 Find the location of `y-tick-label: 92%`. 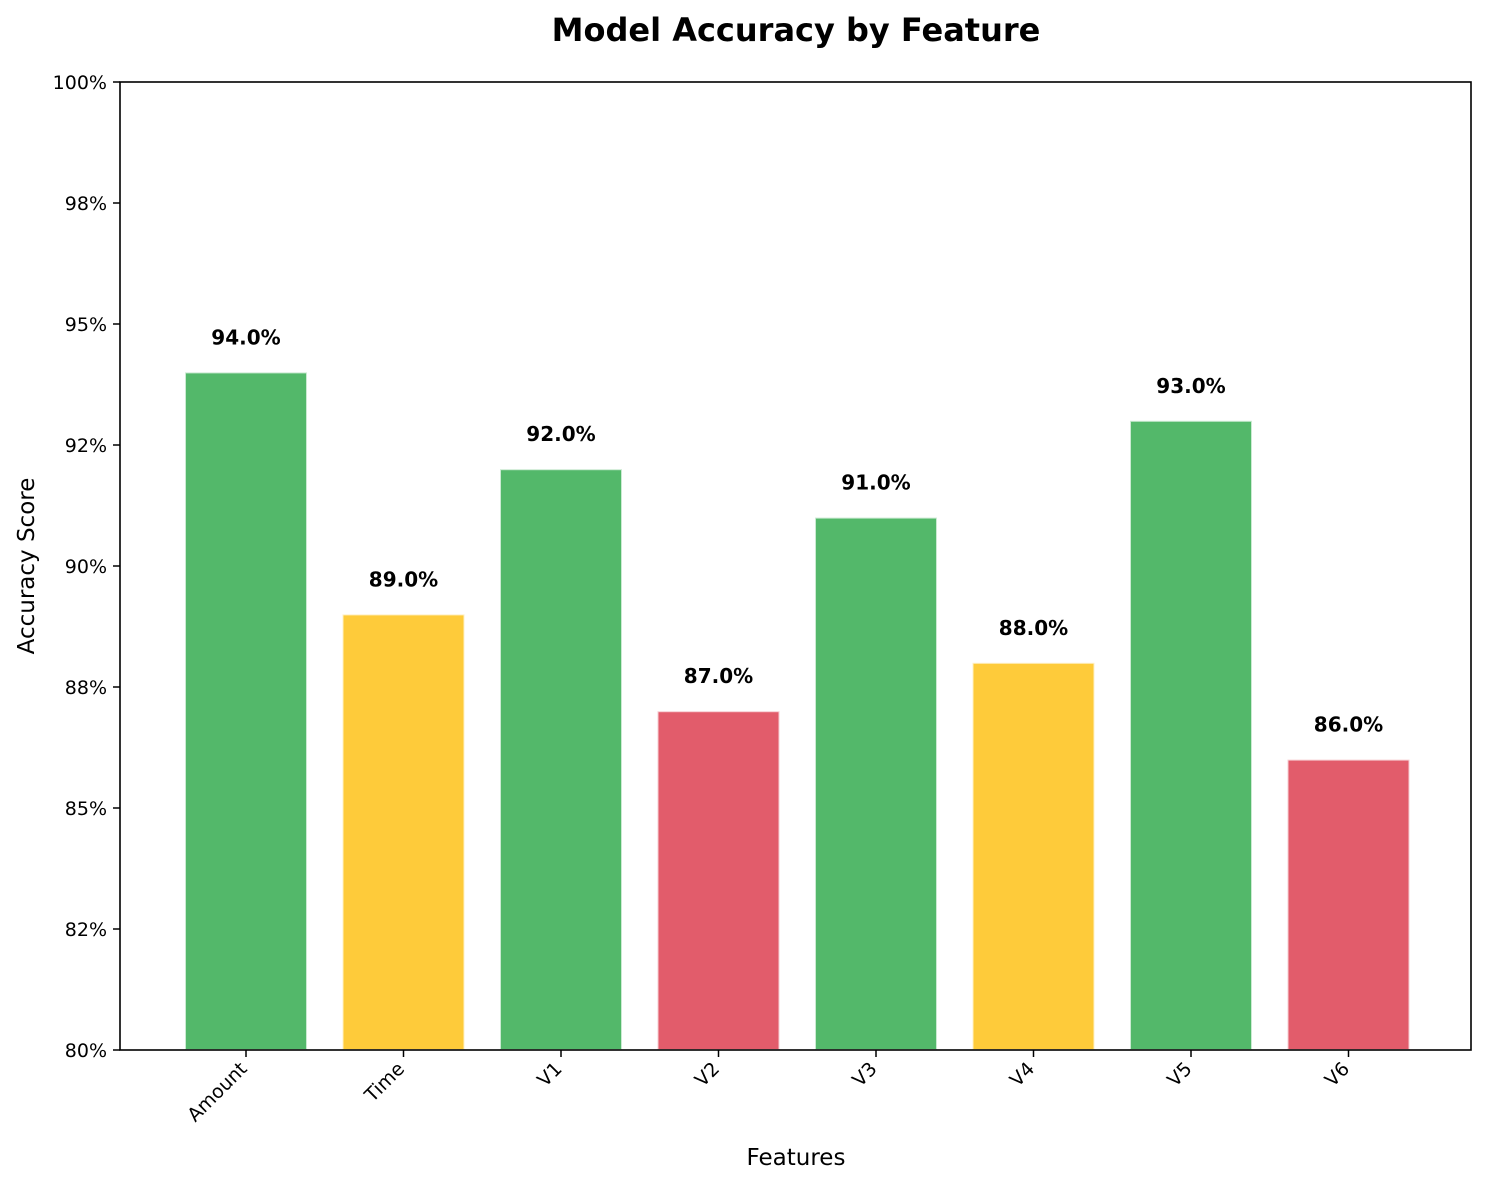

y-tick-label: 92% is located at coordinates (86, 446).